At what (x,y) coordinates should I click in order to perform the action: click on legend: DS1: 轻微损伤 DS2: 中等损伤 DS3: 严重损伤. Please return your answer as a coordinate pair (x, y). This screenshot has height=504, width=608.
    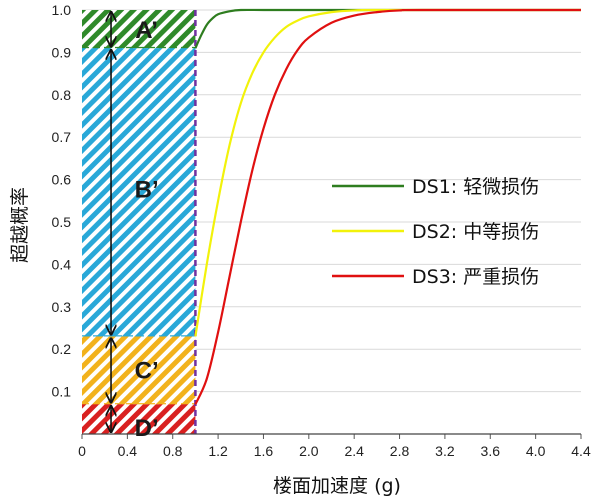
    Looking at the image, I should click on (435, 232).